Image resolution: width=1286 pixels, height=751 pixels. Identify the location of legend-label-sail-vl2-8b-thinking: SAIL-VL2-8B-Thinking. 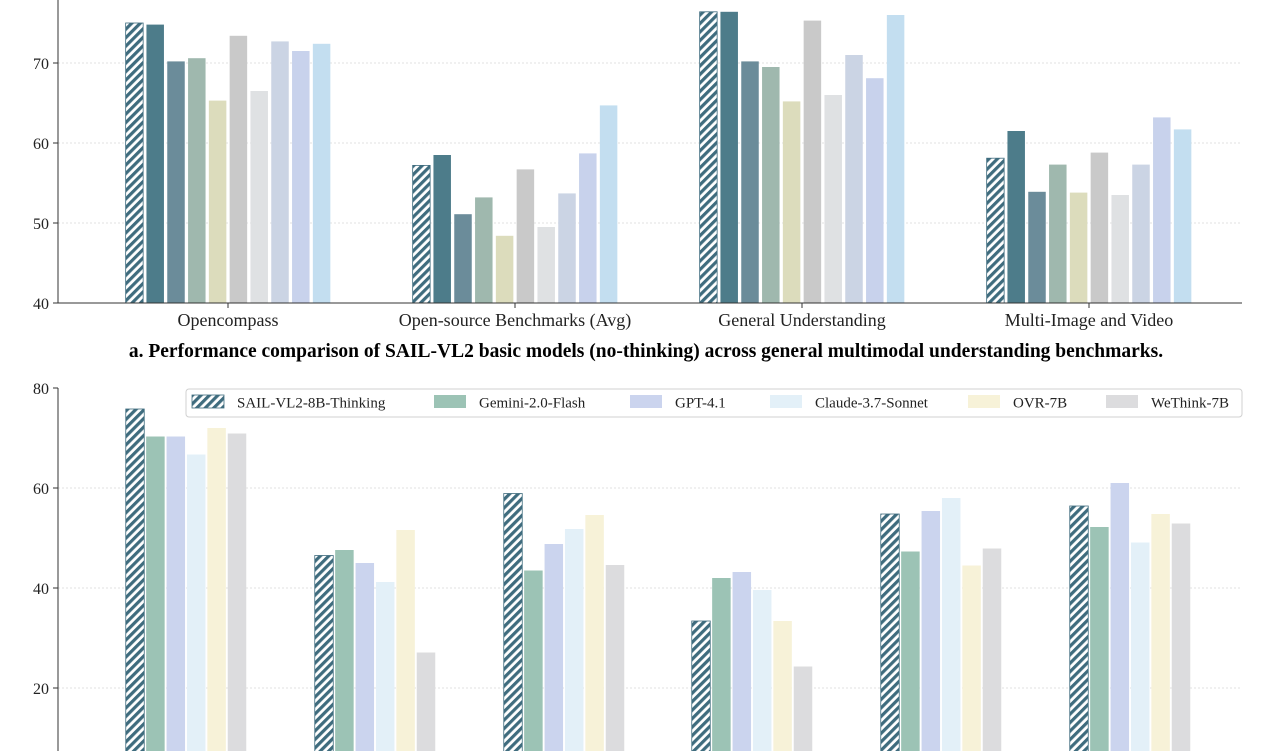
(311, 404).